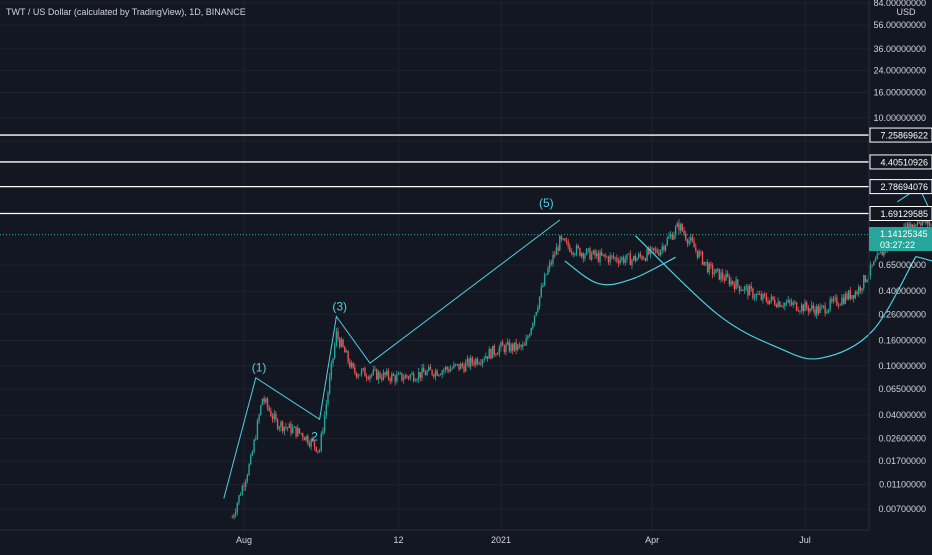  What do you see at coordinates (902, 389) in the screenshot?
I see `price-tick-label: 0.06500000` at bounding box center [902, 389].